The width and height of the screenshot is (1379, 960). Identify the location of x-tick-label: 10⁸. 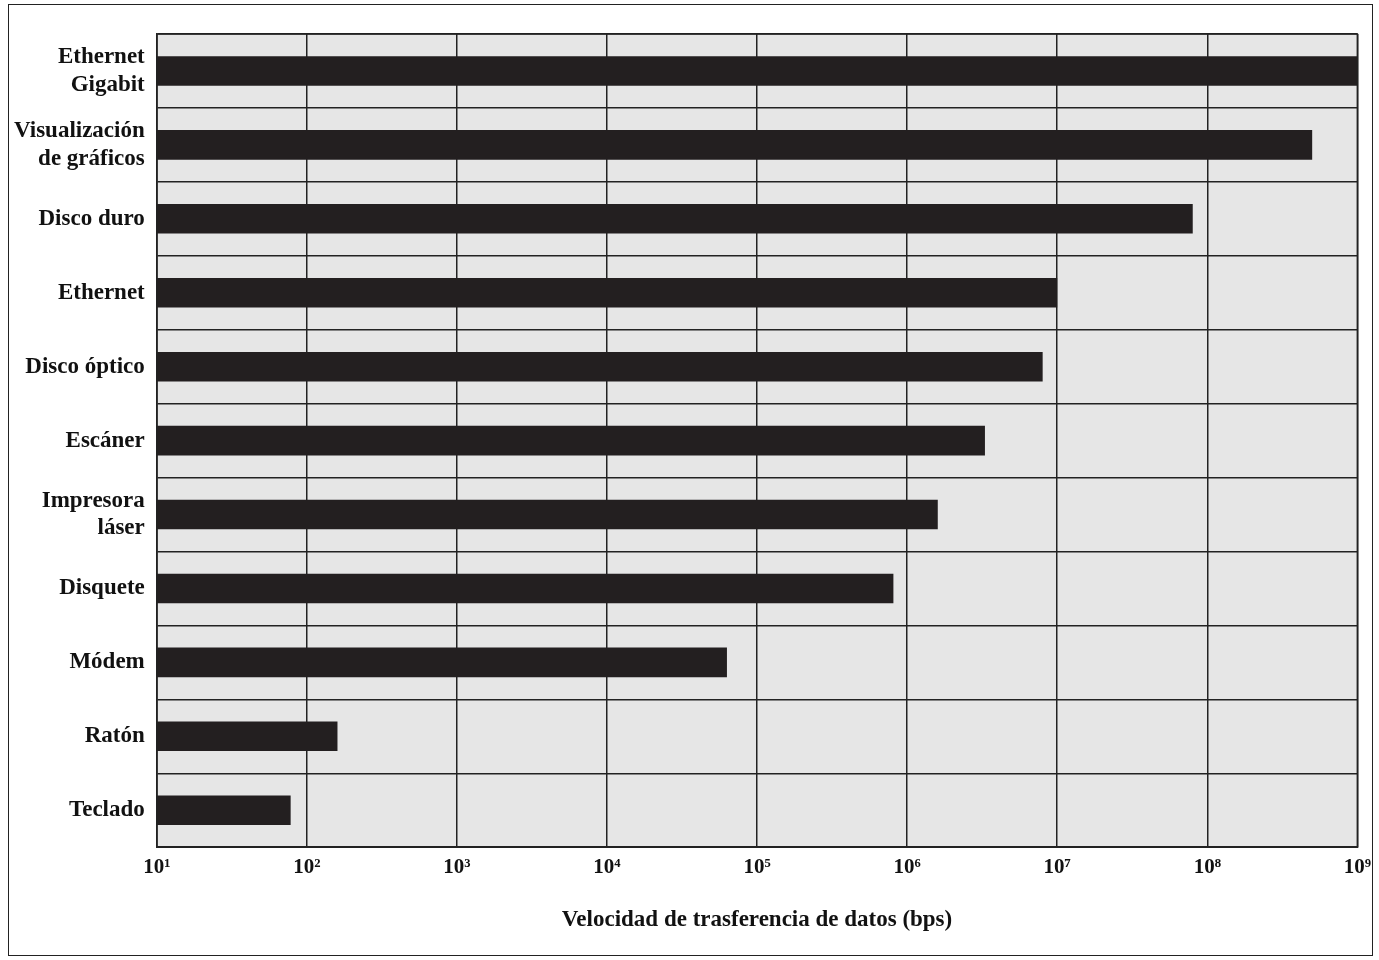
(1207, 866).